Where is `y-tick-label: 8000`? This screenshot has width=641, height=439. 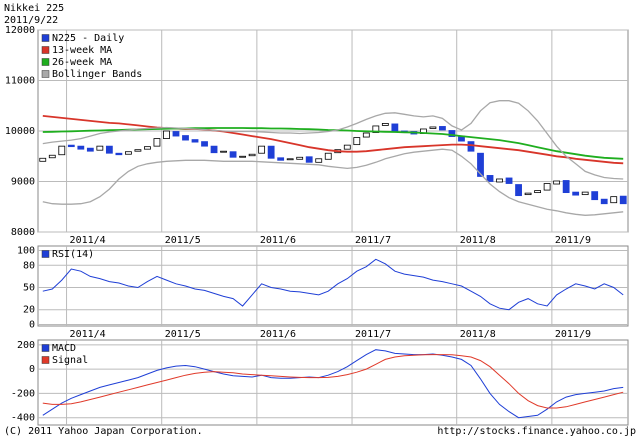 y-tick-label: 8000 is located at coordinates (23, 232).